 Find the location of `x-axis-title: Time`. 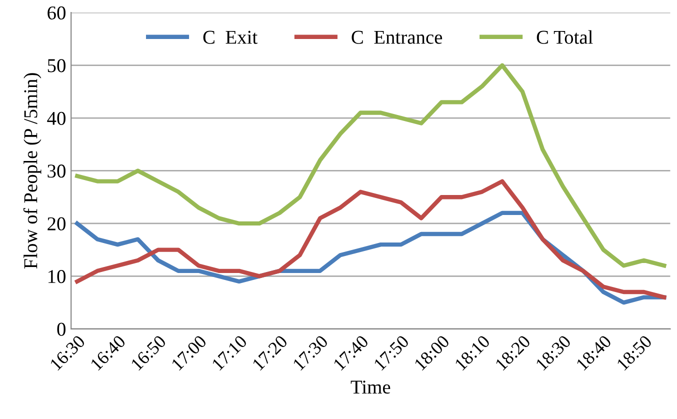

x-axis-title: Time is located at coordinates (370, 387).